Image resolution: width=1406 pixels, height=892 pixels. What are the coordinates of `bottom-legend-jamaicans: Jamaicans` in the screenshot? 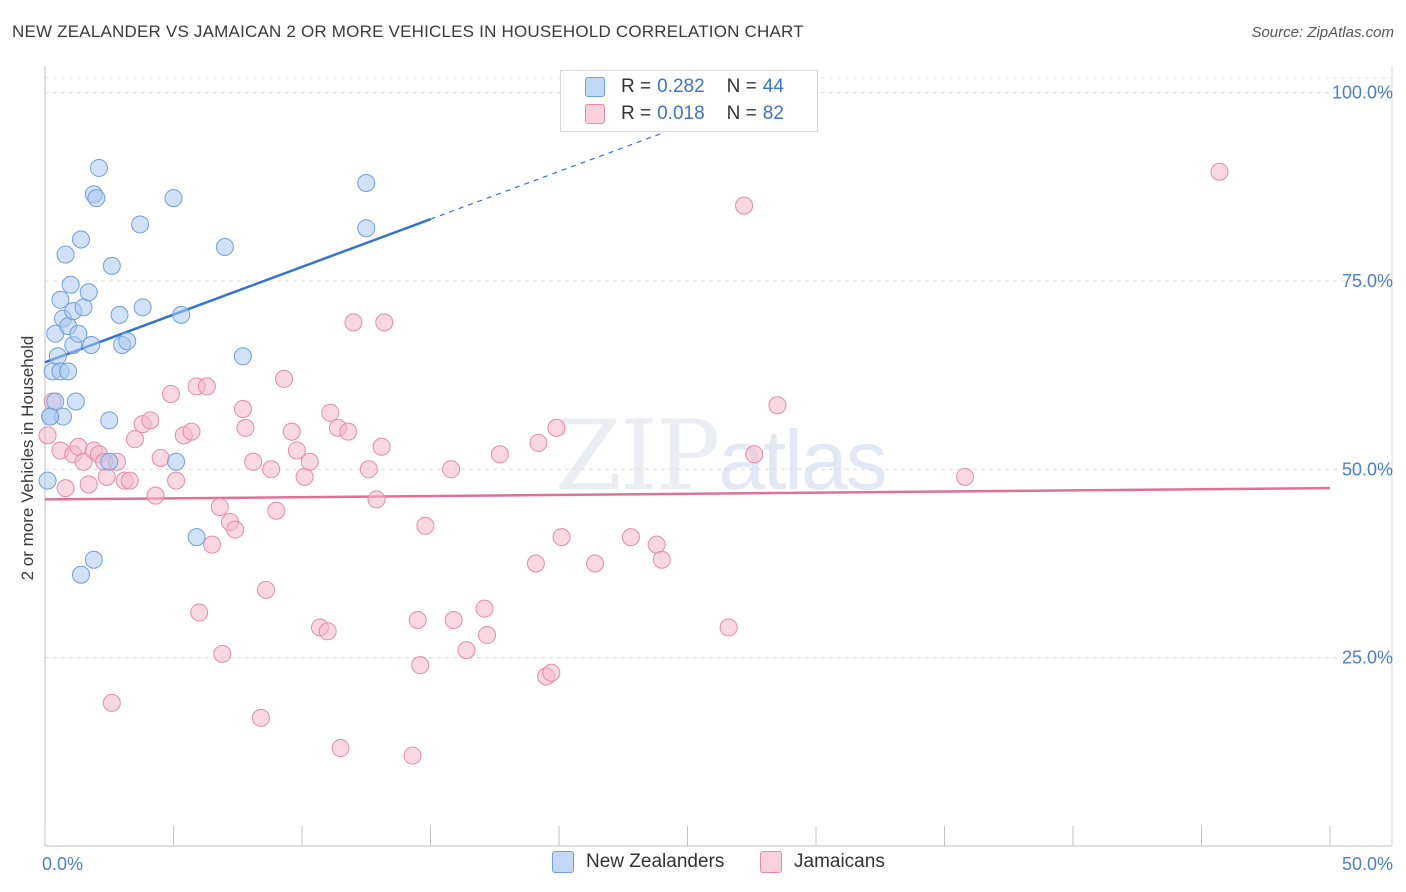 It's located at (822, 862).